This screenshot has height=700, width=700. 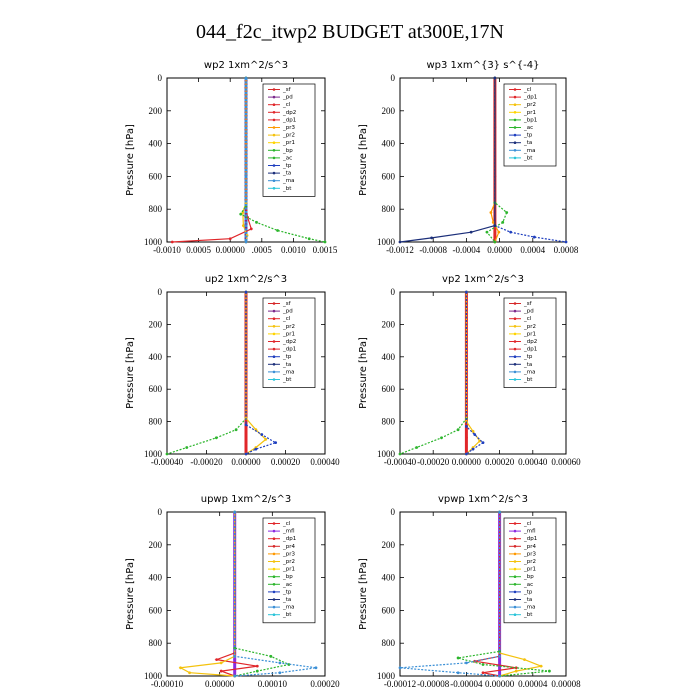 I want to click on series-point-mfl, so click(x=235, y=659).